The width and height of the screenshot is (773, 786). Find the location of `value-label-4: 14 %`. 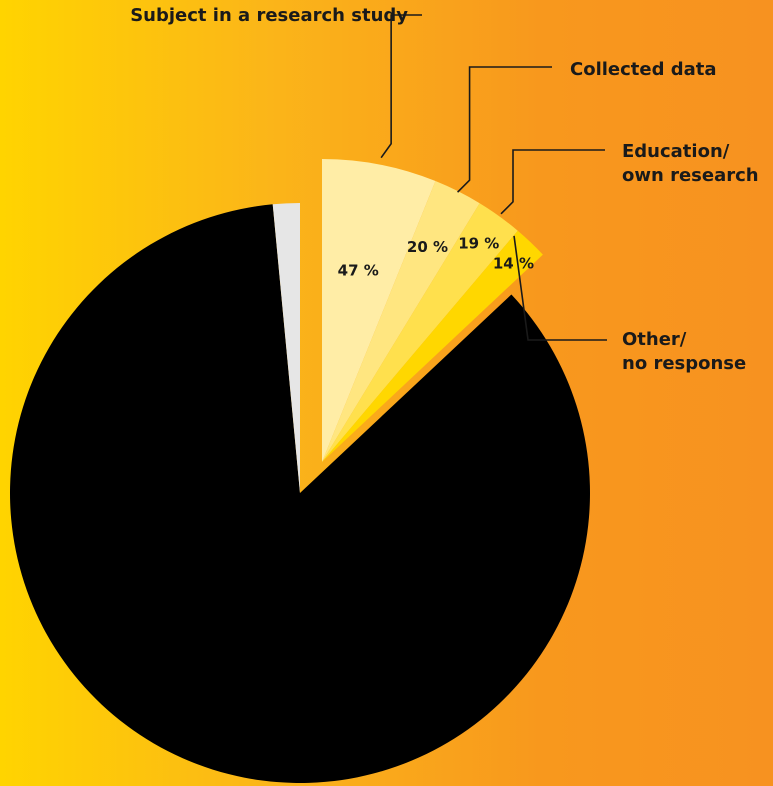

value-label-4: 14 % is located at coordinates (513, 263).